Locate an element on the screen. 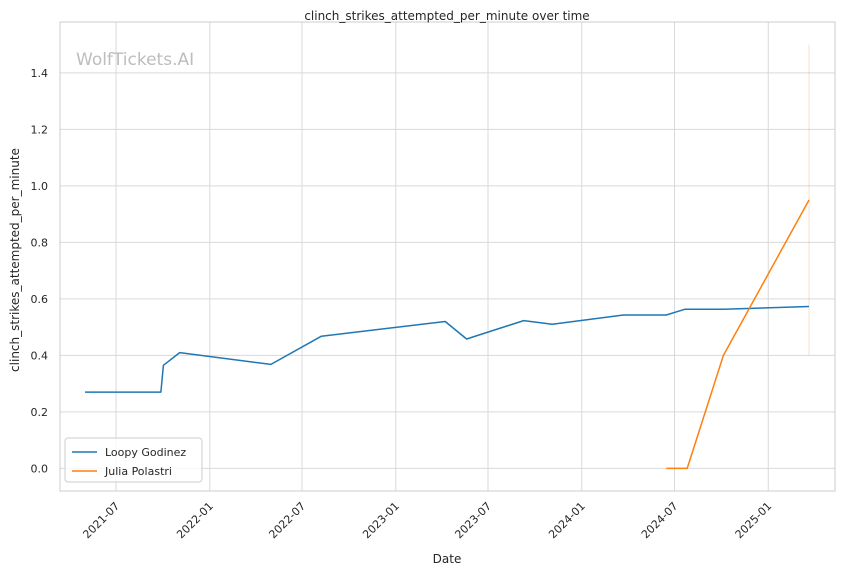  series-line-loopy-godinez is located at coordinates (447, 349).